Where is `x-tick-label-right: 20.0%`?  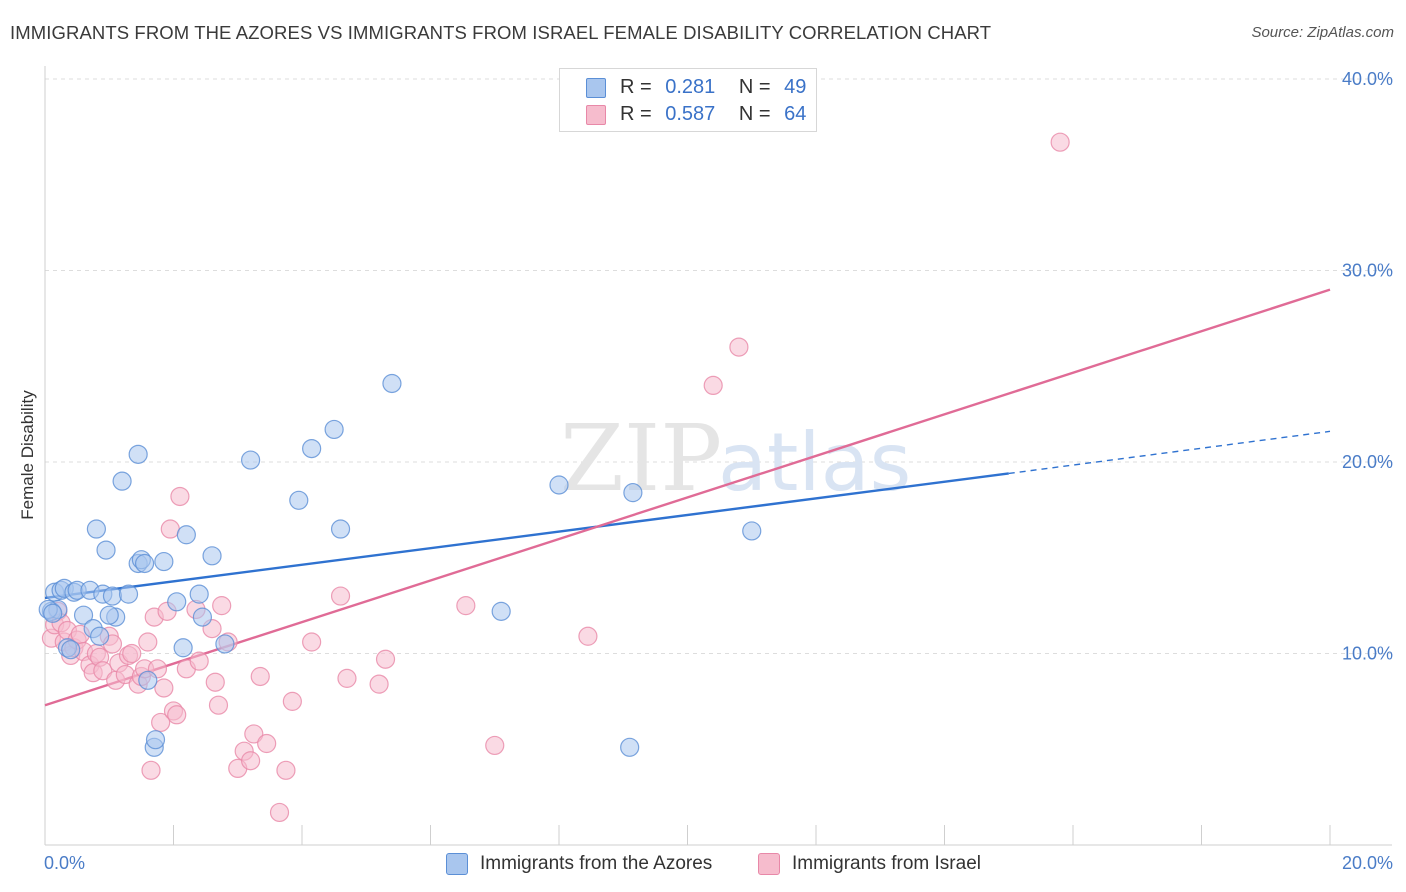
x-tick-label-right: 20.0% is located at coordinates (1367, 863).